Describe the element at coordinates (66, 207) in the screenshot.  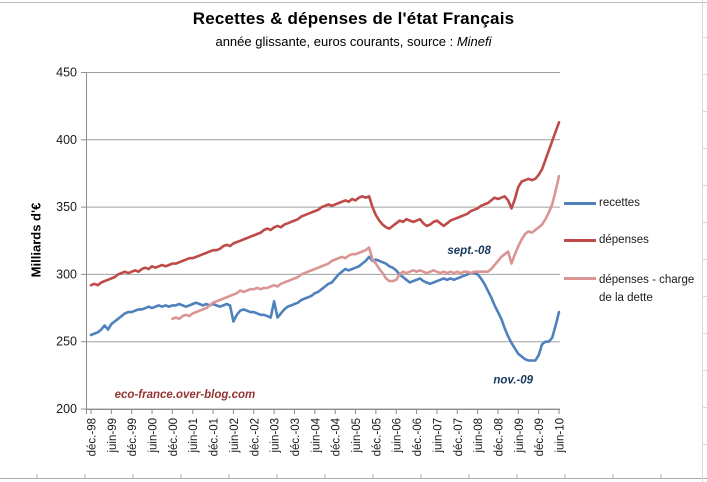
I see `svg-text: 350` at that location.